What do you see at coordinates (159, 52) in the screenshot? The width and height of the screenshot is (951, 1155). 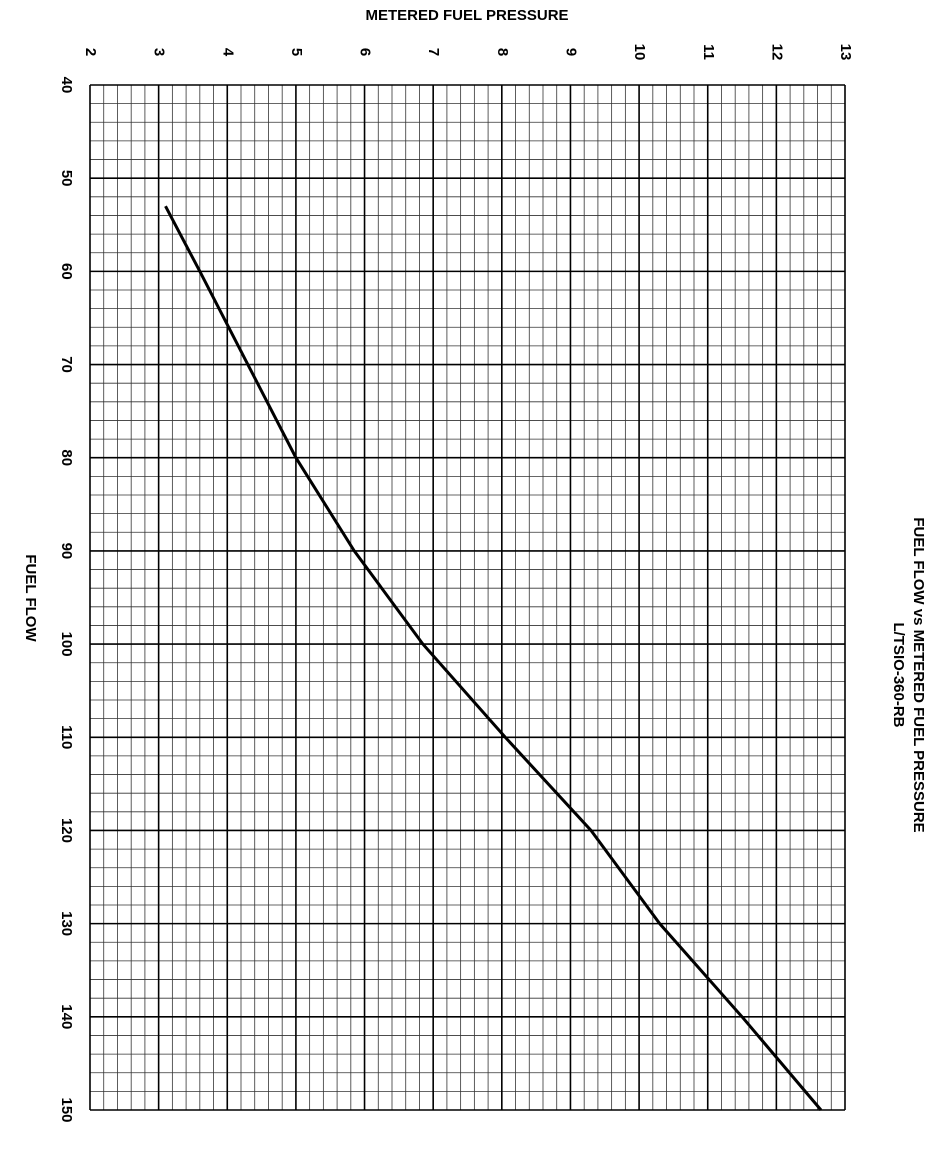 I see `y-tick-label: 3` at bounding box center [159, 52].